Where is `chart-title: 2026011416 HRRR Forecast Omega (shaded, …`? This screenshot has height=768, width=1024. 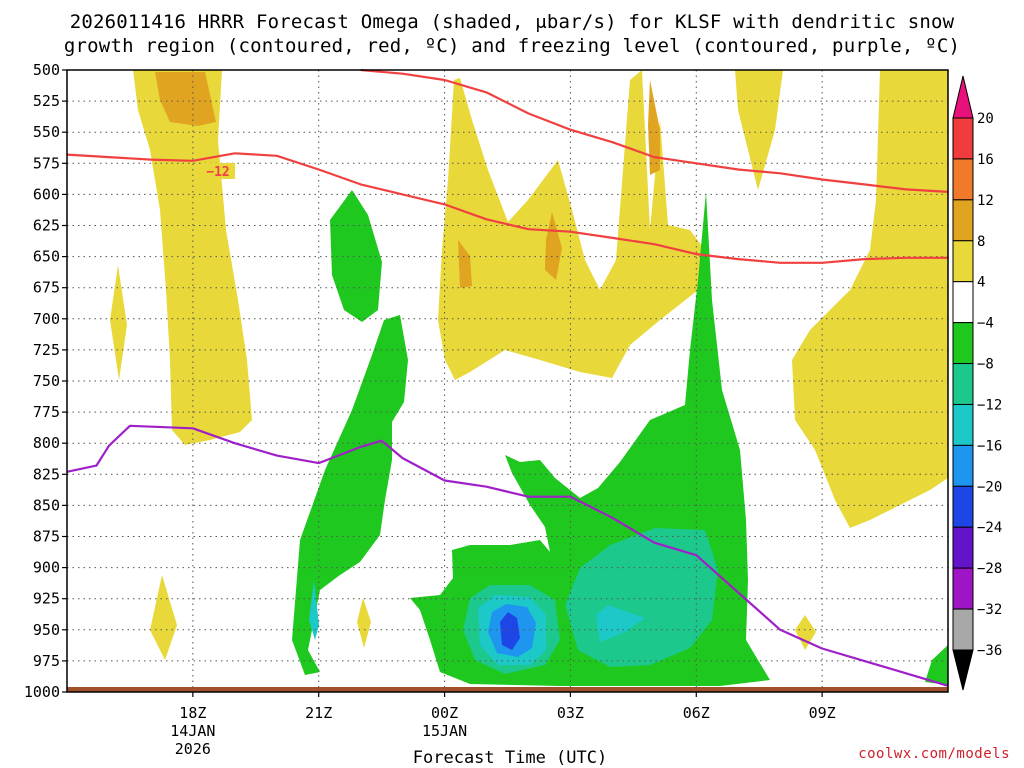 chart-title: 2026011416 HRRR Forecast Omega (shaded, … is located at coordinates (512, 34).